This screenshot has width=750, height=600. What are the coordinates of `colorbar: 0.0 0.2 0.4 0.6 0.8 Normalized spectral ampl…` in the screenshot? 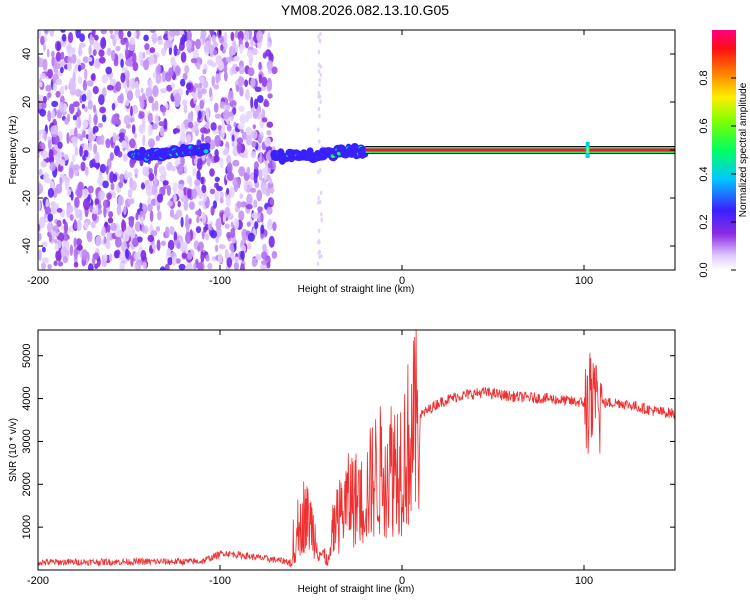 It's located at (723, 154).